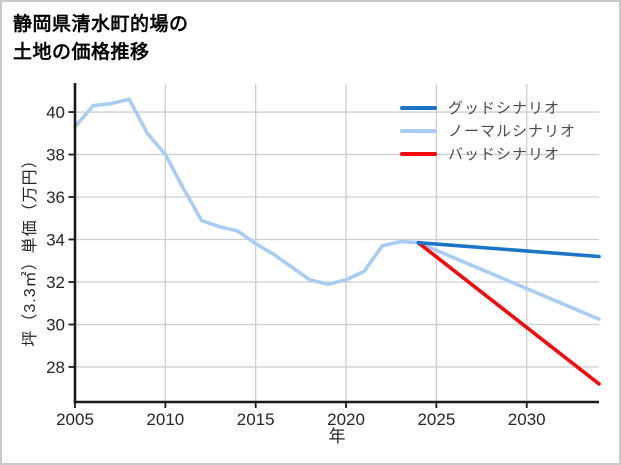 The height and width of the screenshot is (465, 621). I want to click on y-tick-label: 32, so click(55, 282).